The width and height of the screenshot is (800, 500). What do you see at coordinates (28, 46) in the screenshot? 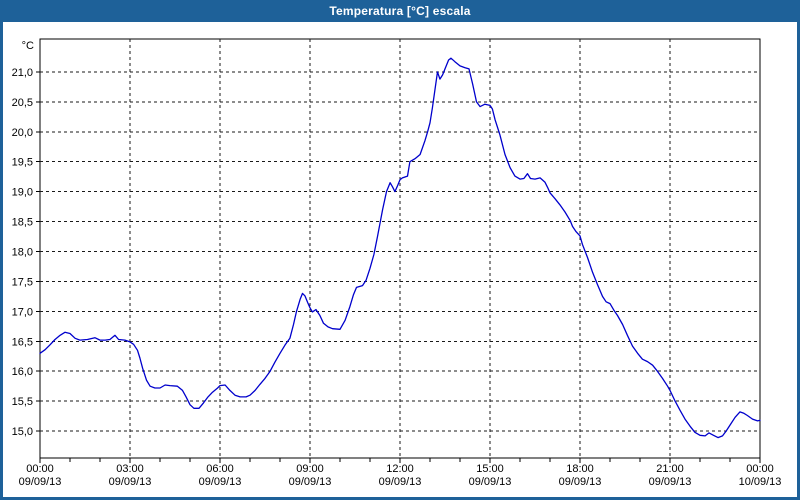
I see `y-axis-unit-label: °C` at bounding box center [28, 46].